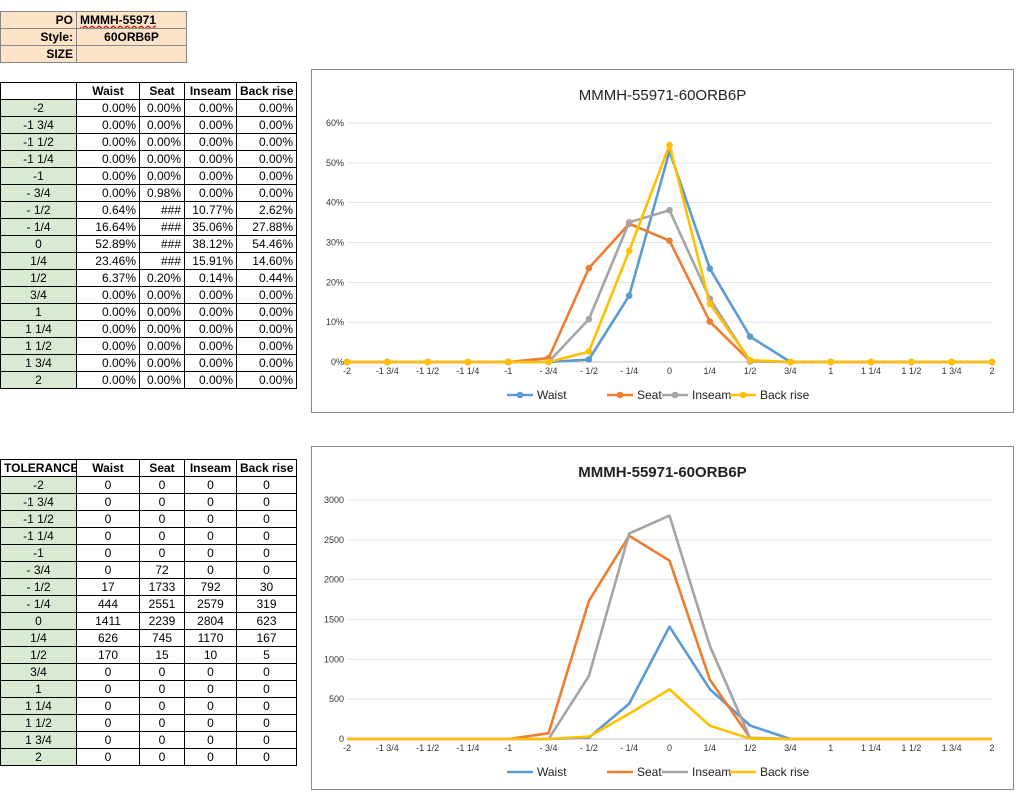 Image resolution: width=1024 pixels, height=804 pixels. What do you see at coordinates (162, 570) in the screenshot?
I see `table-cell: 72` at bounding box center [162, 570].